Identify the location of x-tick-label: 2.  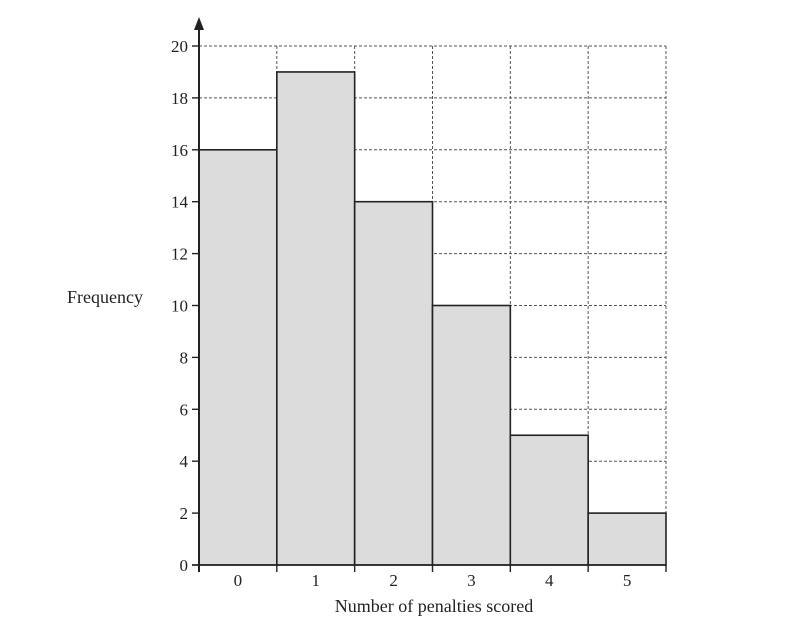
(393, 580).